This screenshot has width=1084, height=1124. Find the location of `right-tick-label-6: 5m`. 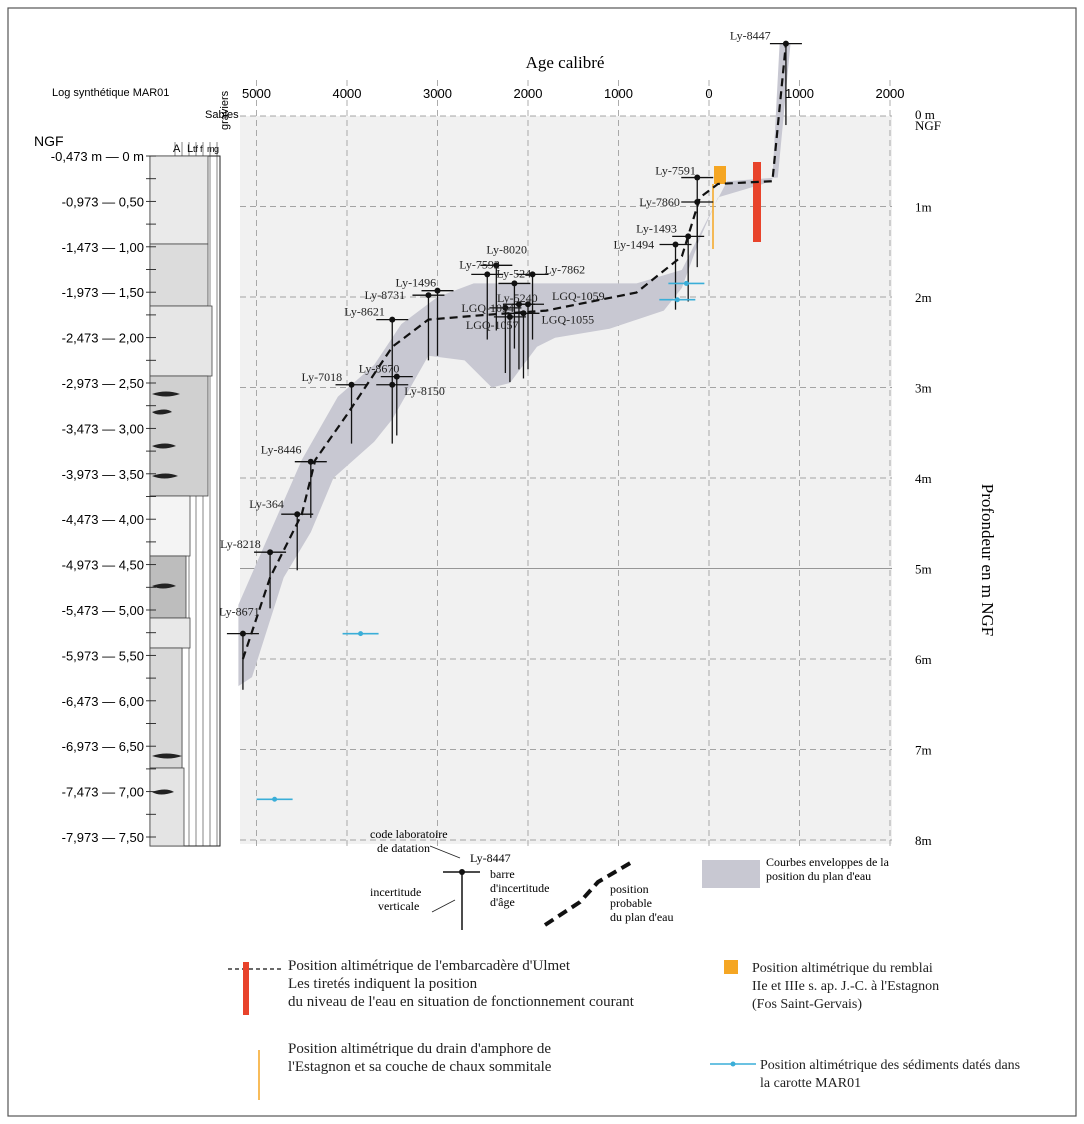

right-tick-label-6: 5m is located at coordinates (923, 569).